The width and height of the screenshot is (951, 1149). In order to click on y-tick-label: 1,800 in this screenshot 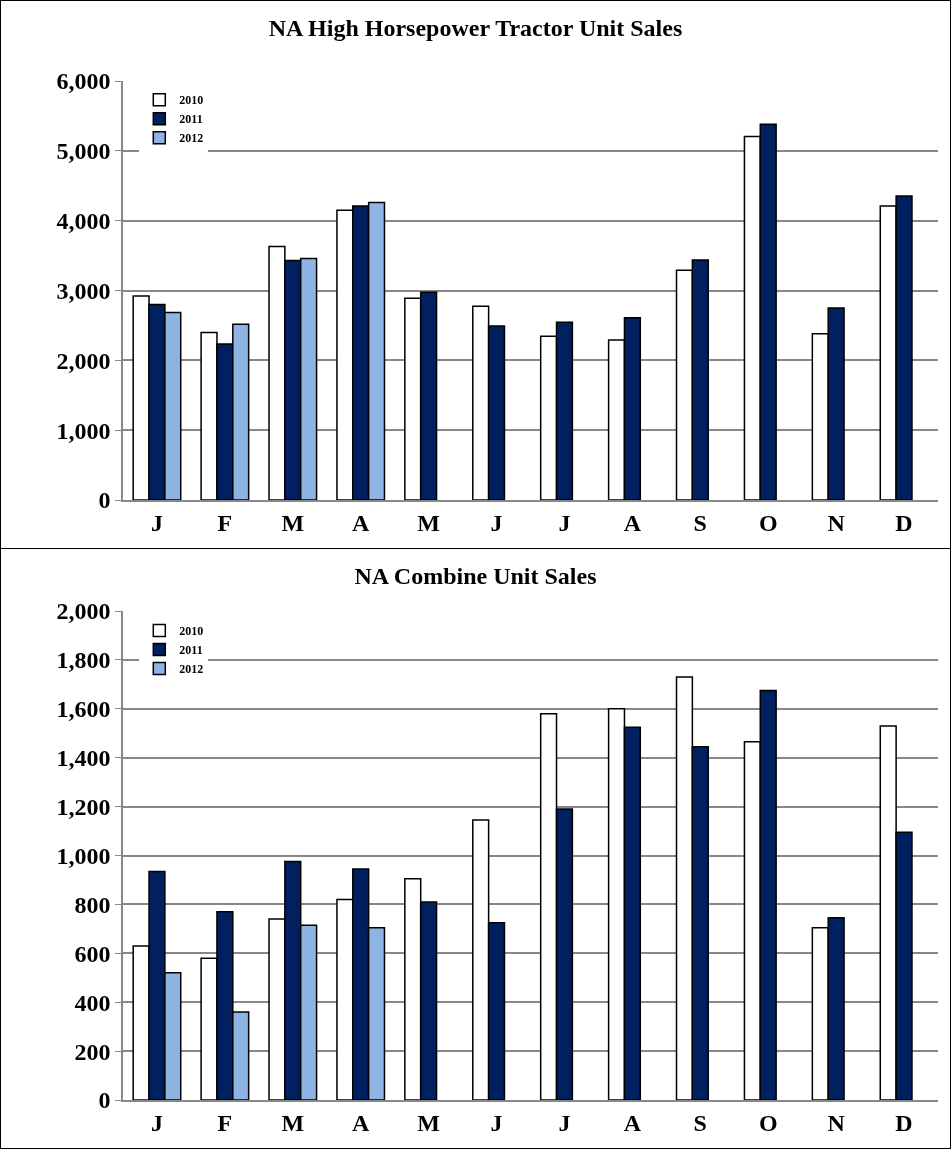, I will do `click(83, 660)`.